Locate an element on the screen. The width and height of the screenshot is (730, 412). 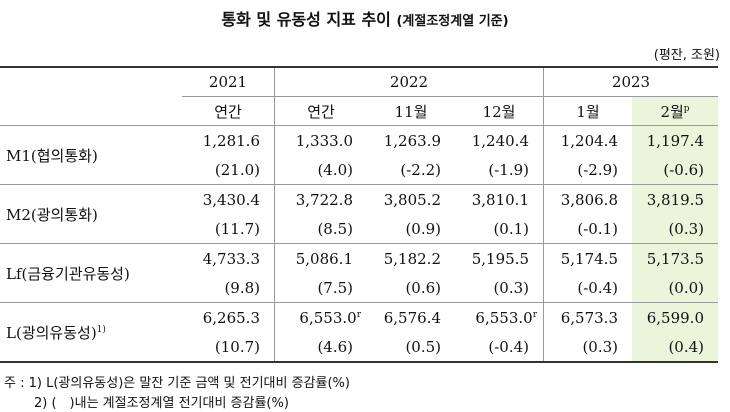
value-text: 6,573.3 is located at coordinates (589, 317).